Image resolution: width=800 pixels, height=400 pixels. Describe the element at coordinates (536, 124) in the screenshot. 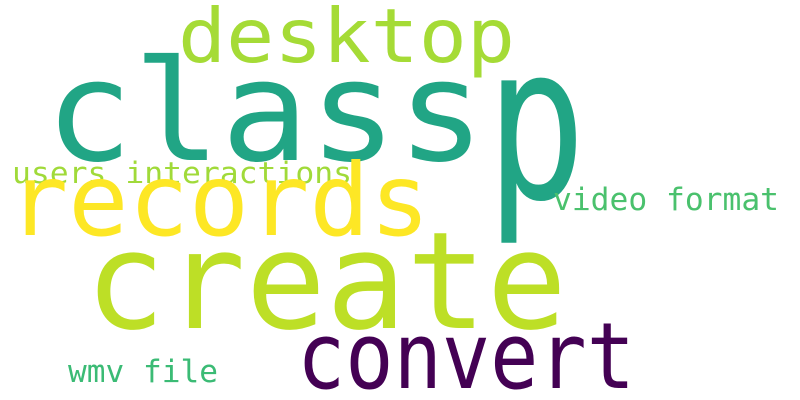

I see `word-p: p` at that location.